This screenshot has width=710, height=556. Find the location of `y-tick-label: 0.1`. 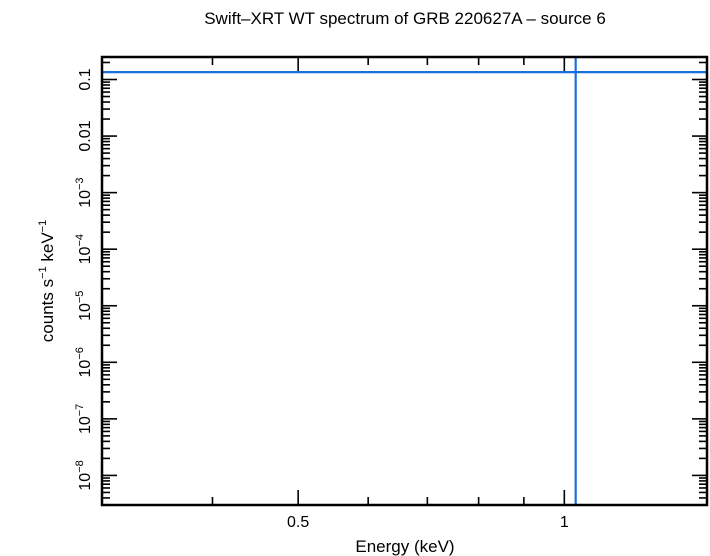

y-tick-label: 0.1 is located at coordinates (85, 79).